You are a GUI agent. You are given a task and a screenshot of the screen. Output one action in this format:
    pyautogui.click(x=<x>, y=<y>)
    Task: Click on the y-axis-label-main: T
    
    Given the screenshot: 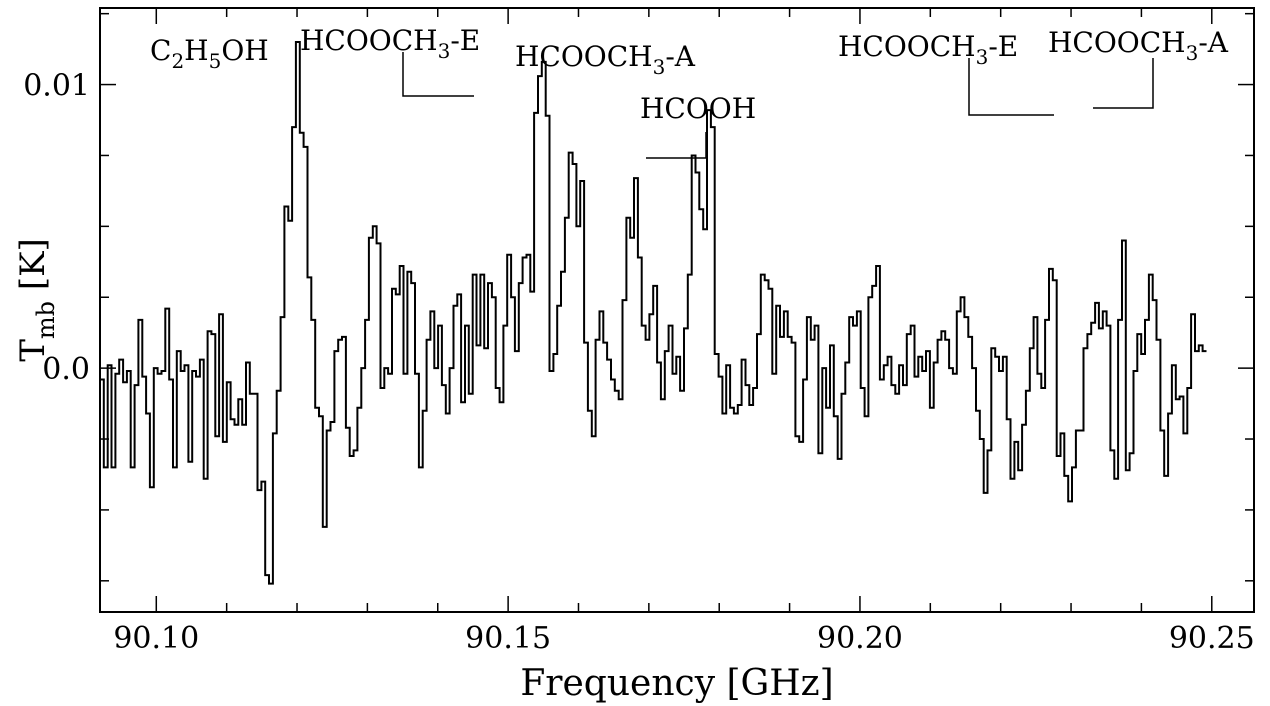 What is the action you would take?
    pyautogui.click(x=33, y=350)
    